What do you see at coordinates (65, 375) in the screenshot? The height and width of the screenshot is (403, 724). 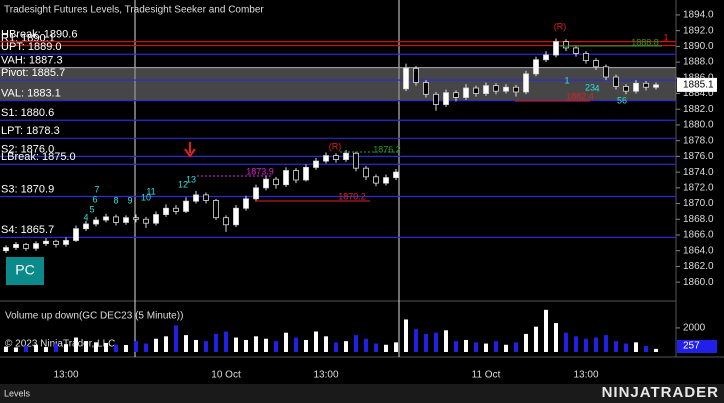 I see `x-tick-label: 13:00` at bounding box center [65, 375].